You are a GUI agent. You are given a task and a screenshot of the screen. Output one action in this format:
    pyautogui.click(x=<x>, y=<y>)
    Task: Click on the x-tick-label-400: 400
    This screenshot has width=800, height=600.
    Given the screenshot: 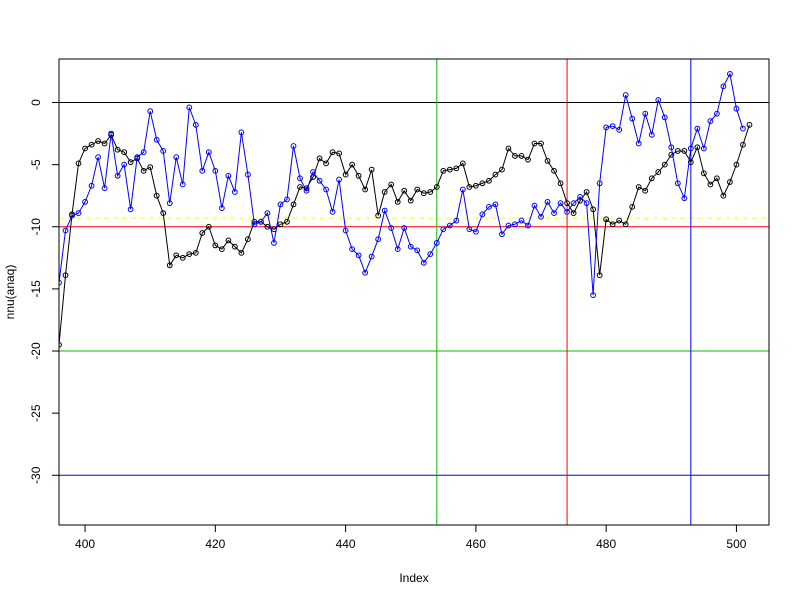 What is the action you would take?
    pyautogui.click(x=85, y=544)
    